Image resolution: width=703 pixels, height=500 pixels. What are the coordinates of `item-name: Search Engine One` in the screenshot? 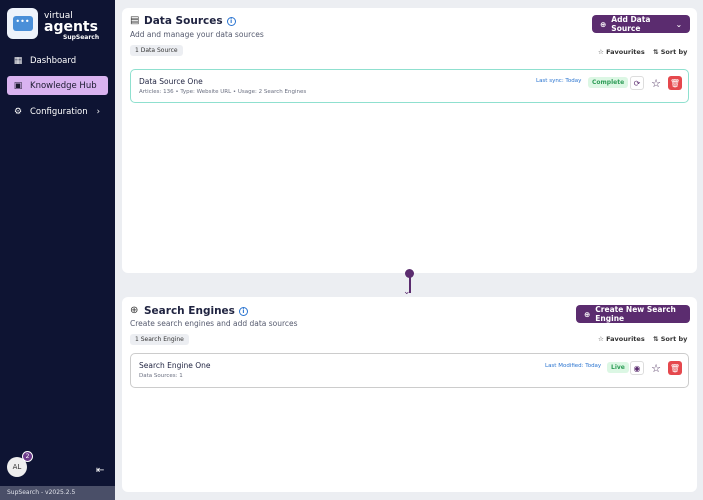 It's located at (175, 365).